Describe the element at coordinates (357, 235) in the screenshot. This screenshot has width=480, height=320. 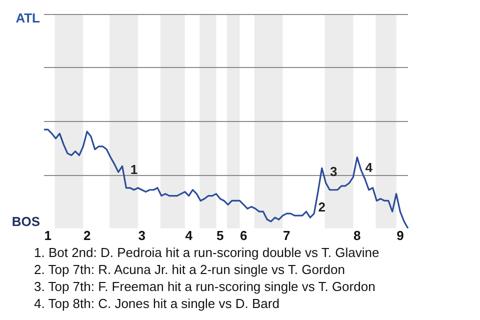
I see `x-tick-label: 8` at that location.